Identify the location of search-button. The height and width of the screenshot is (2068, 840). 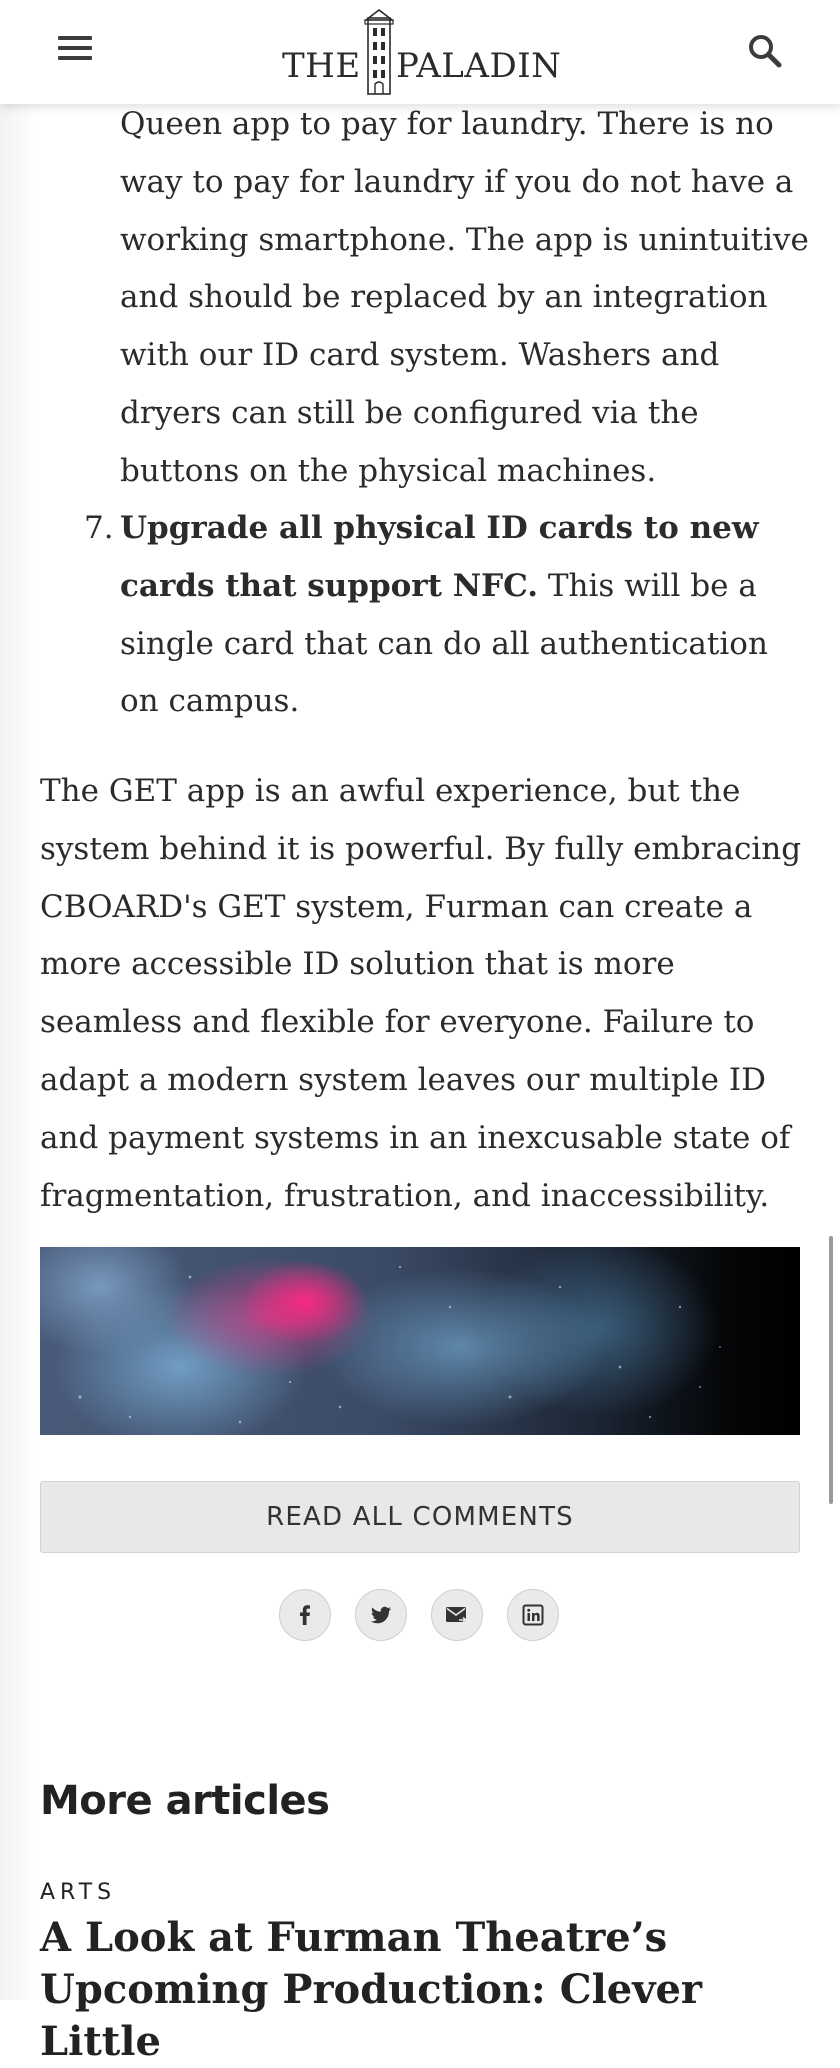
(765, 51).